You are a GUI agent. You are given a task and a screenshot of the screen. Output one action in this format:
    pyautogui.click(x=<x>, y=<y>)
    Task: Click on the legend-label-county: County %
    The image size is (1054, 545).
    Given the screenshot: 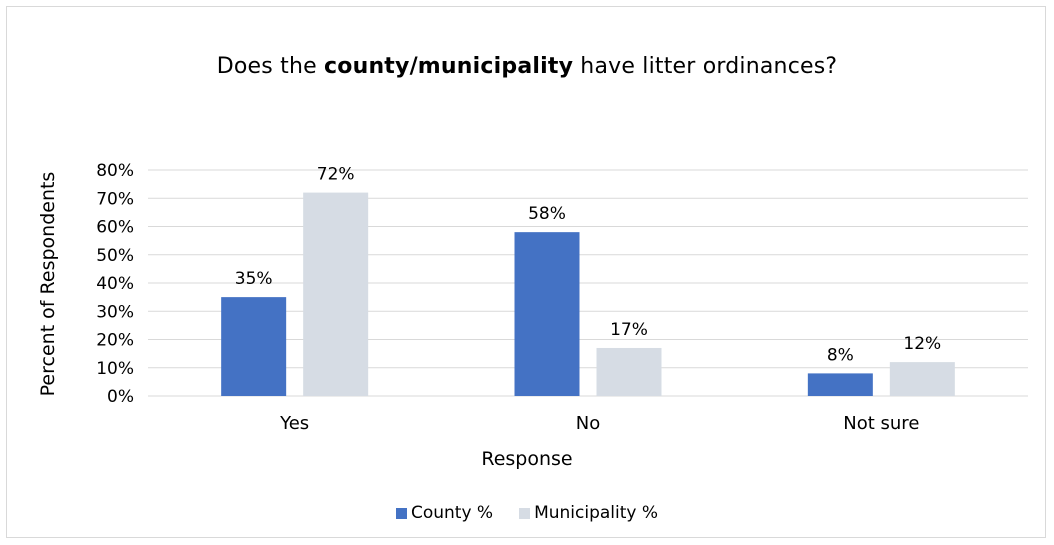 What is the action you would take?
    pyautogui.click(x=452, y=513)
    